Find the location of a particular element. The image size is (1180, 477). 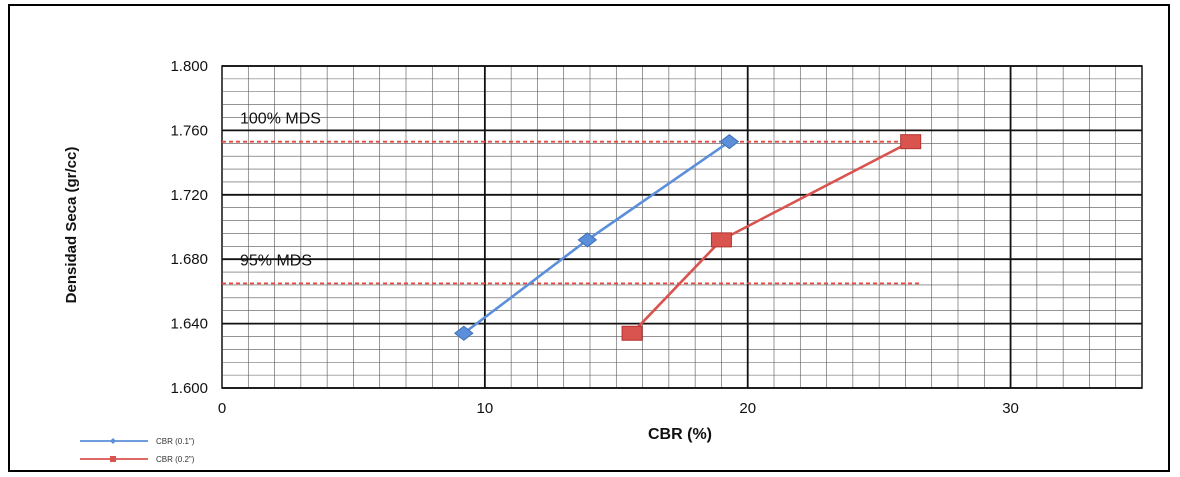

reference-line-label: 100% MDS is located at coordinates (280, 119).